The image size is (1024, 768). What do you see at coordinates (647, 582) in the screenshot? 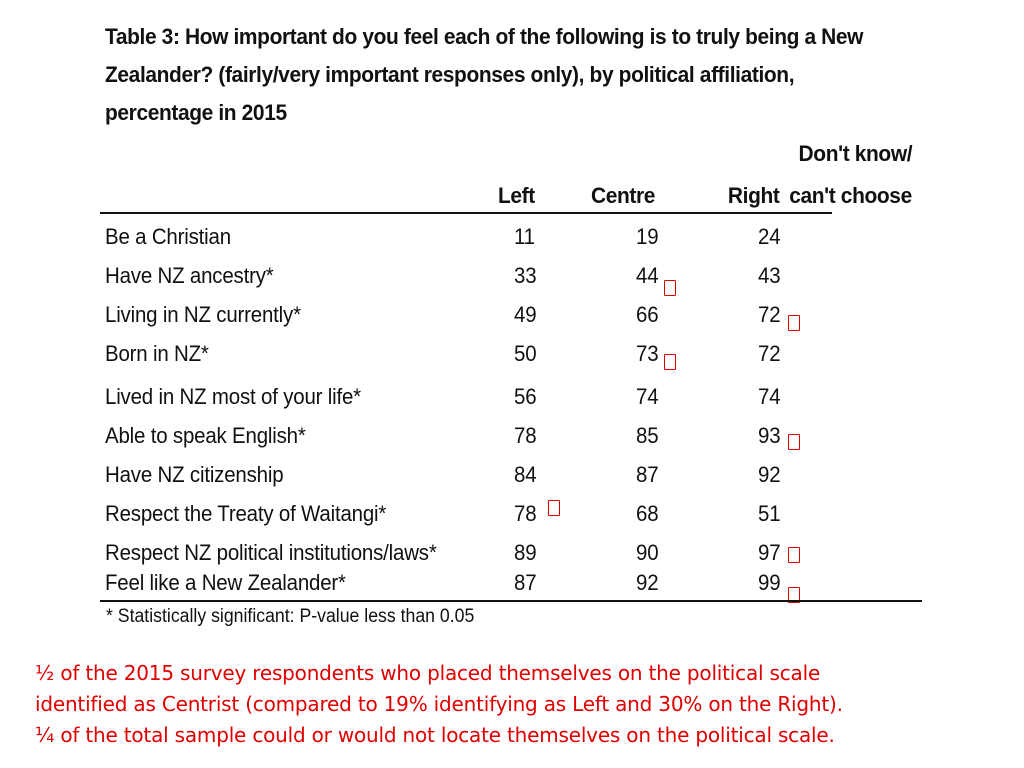
I see `cell-centre: 92` at bounding box center [647, 582].